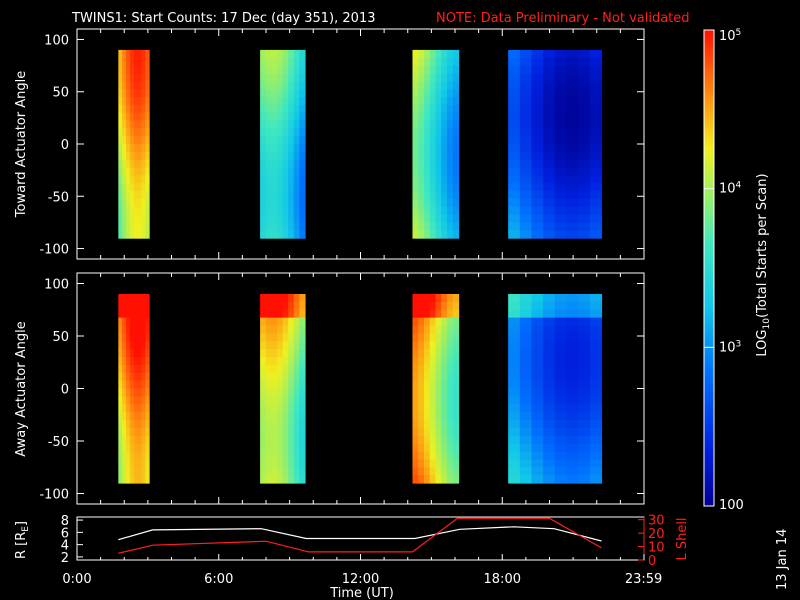 The image size is (800, 600). What do you see at coordinates (56, 285) in the screenshot?
I see `y-tick-label: 100` at bounding box center [56, 285].